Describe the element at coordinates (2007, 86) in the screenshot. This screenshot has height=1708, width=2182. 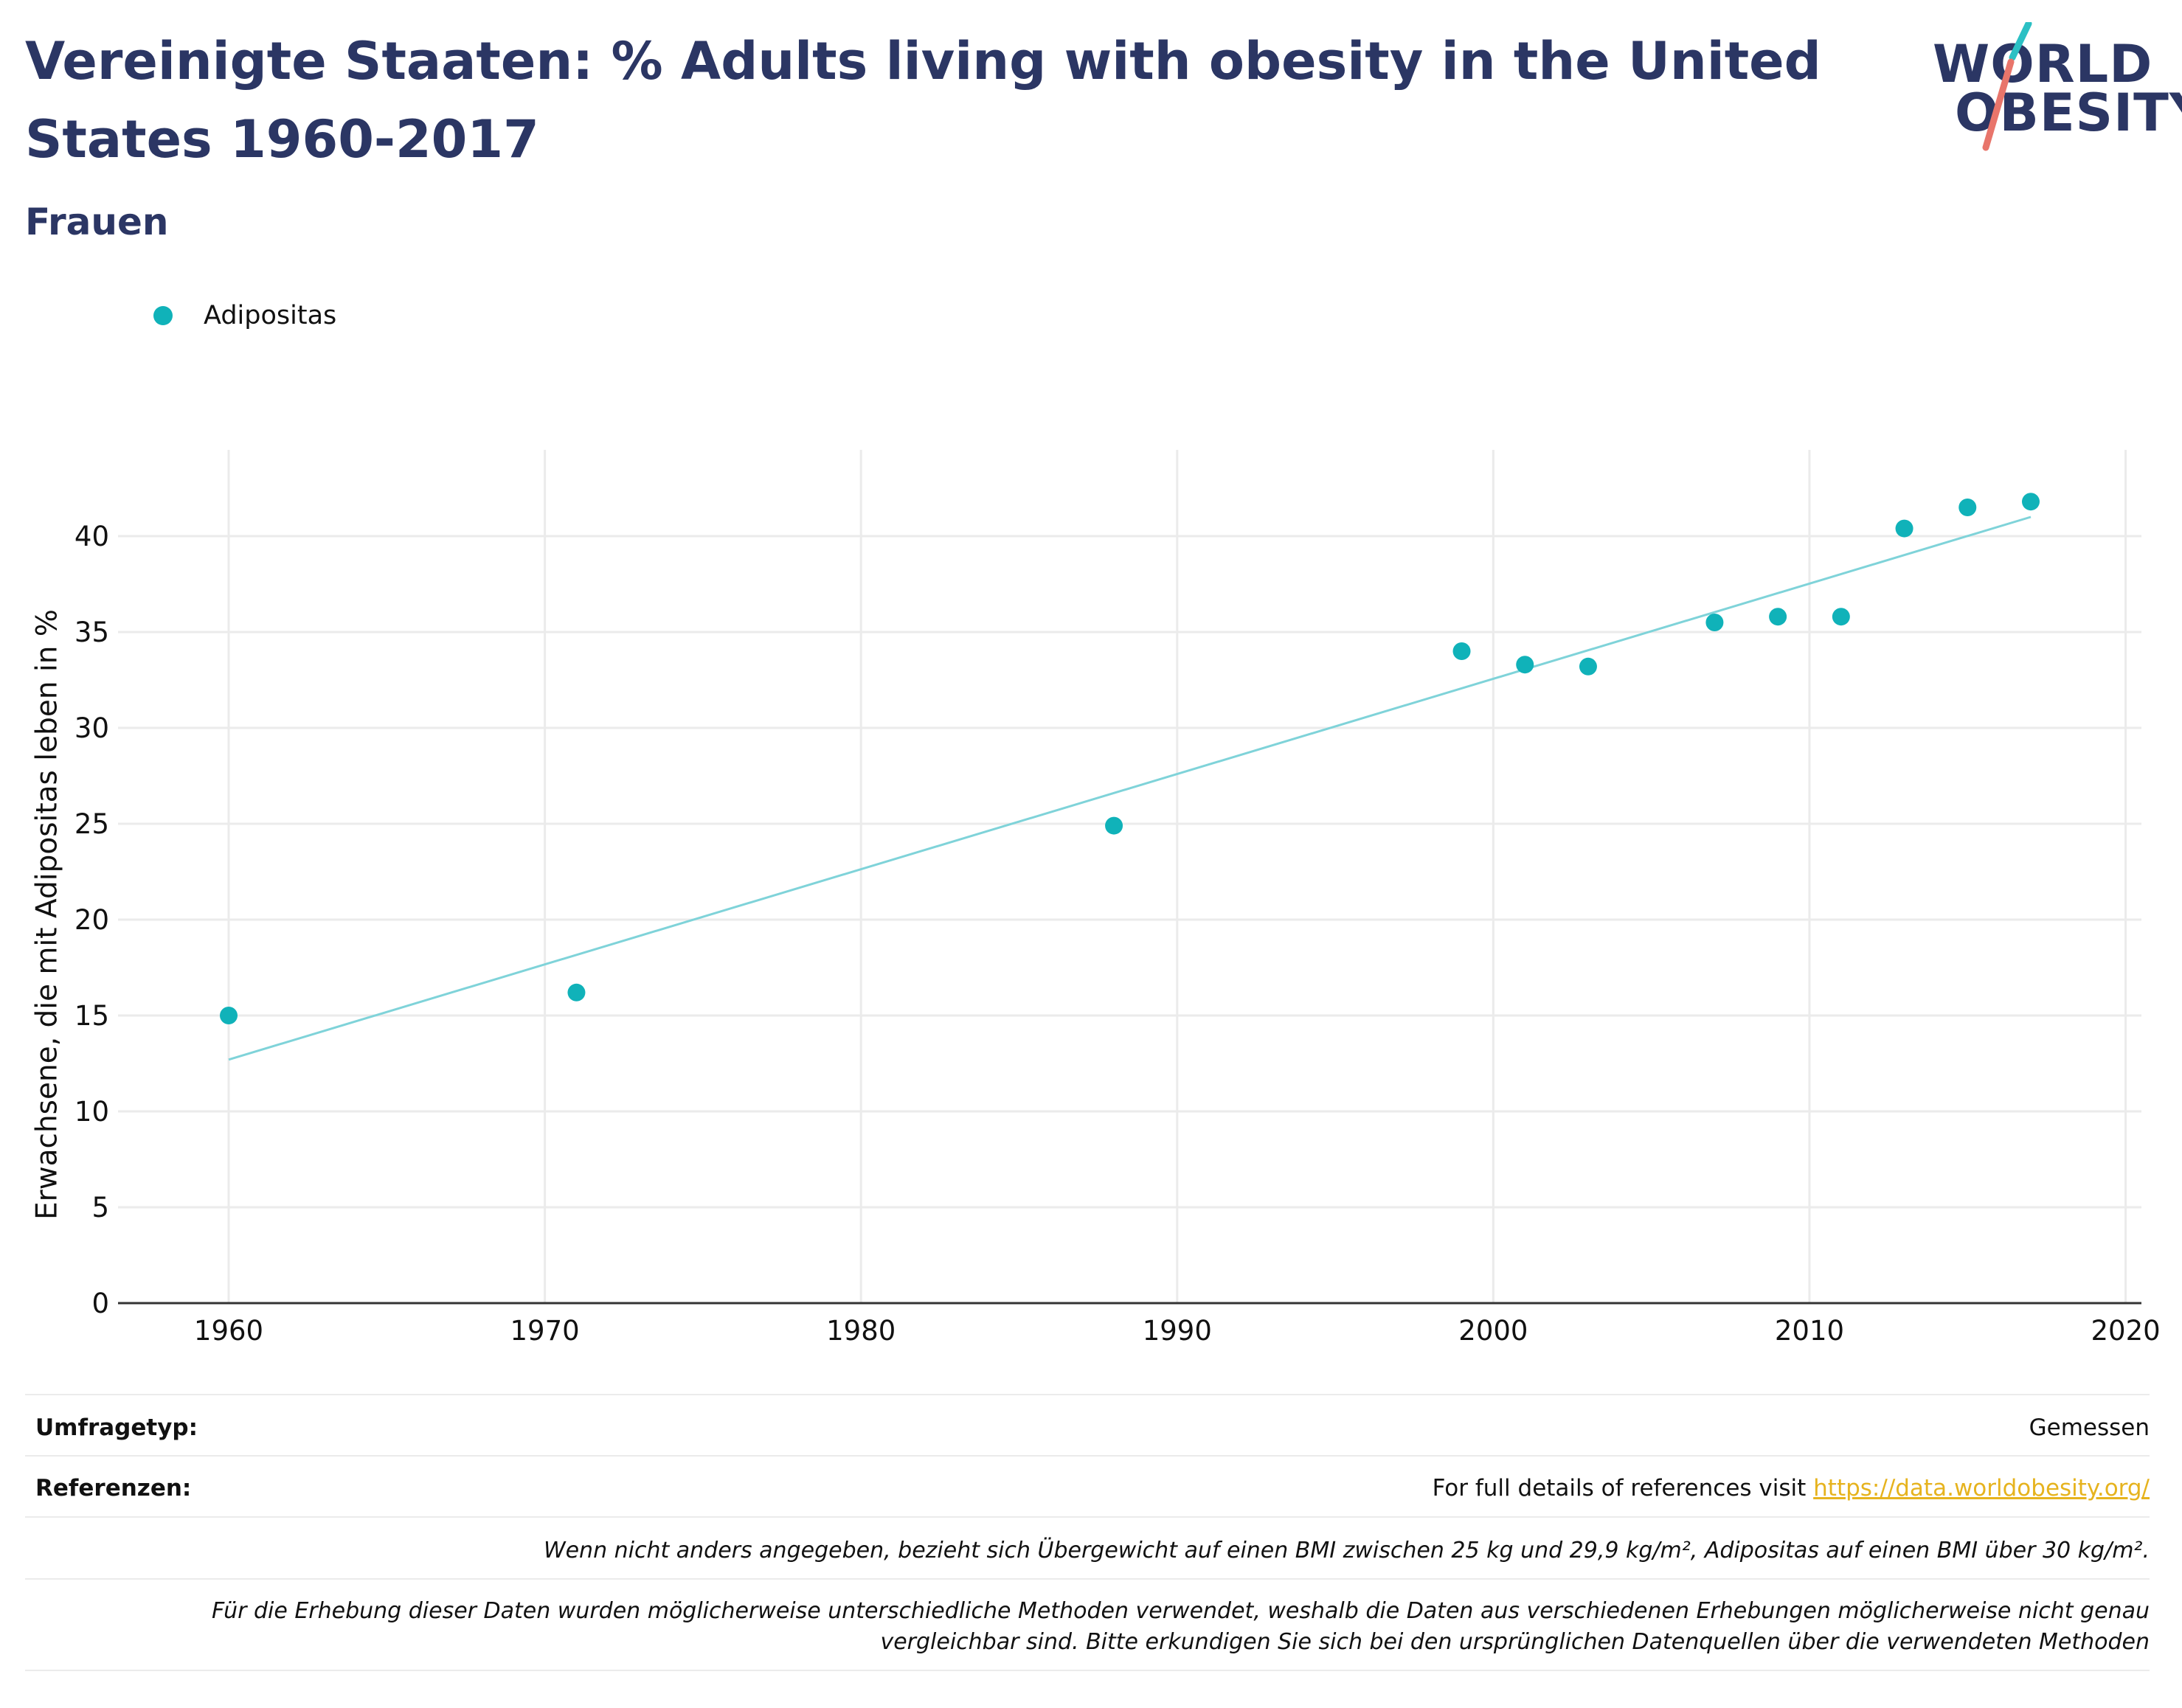
I see `logo-slash-icon` at that location.